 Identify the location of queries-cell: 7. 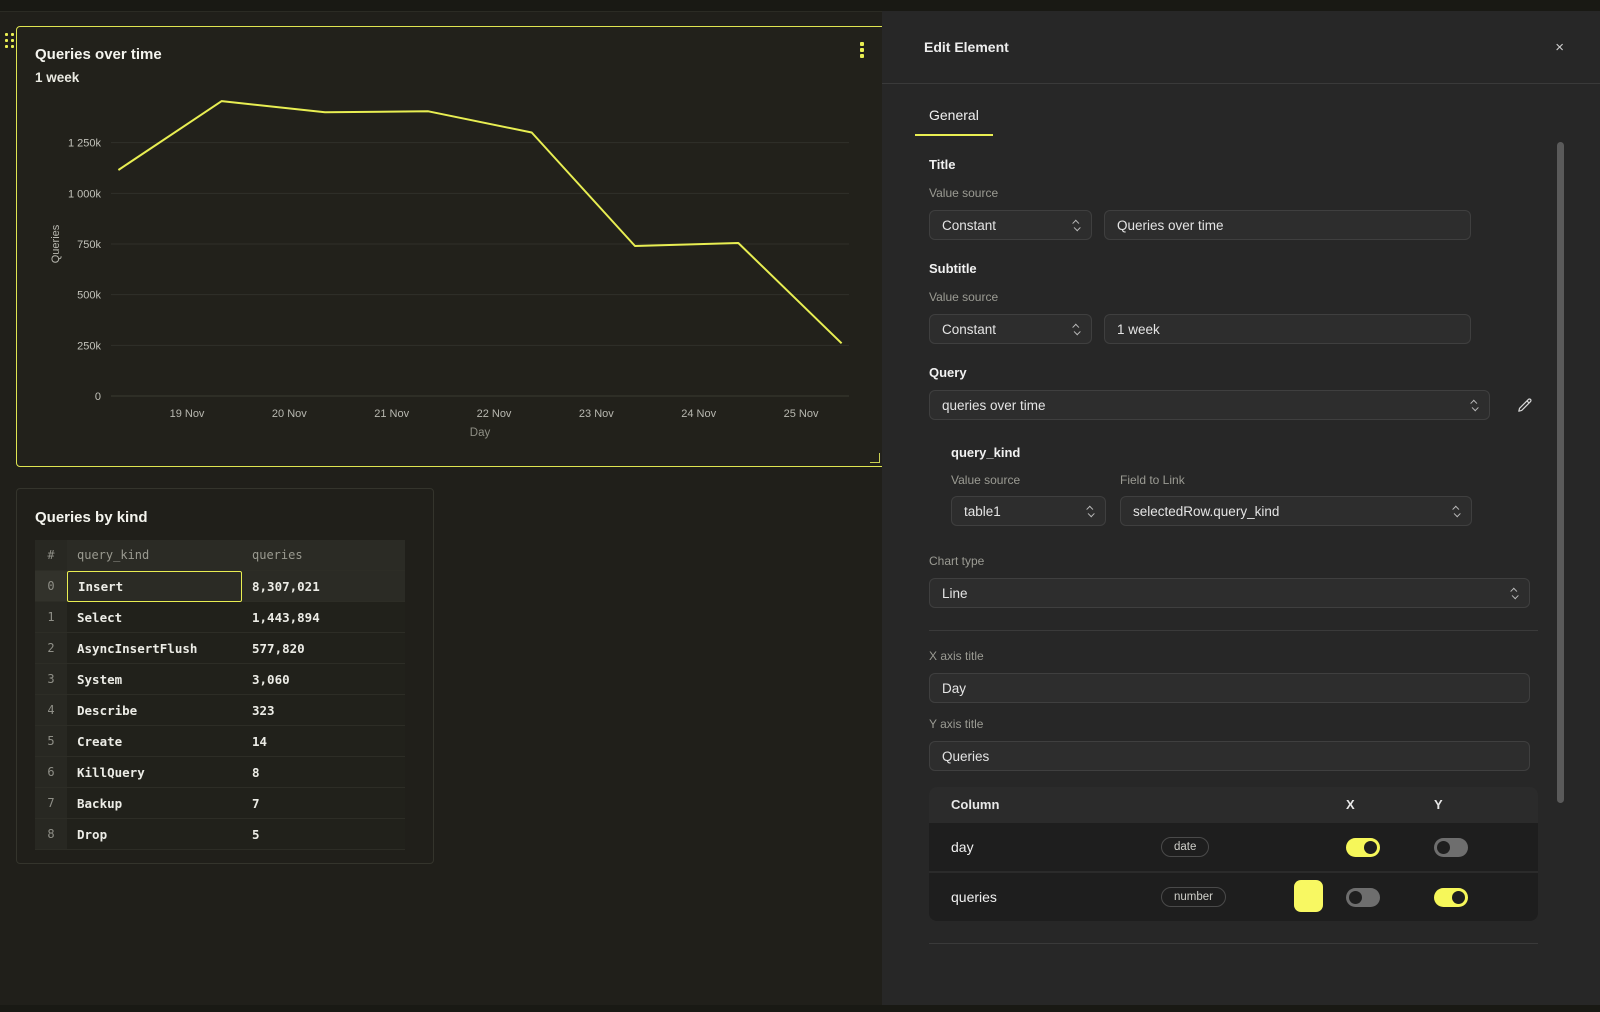
(323, 803).